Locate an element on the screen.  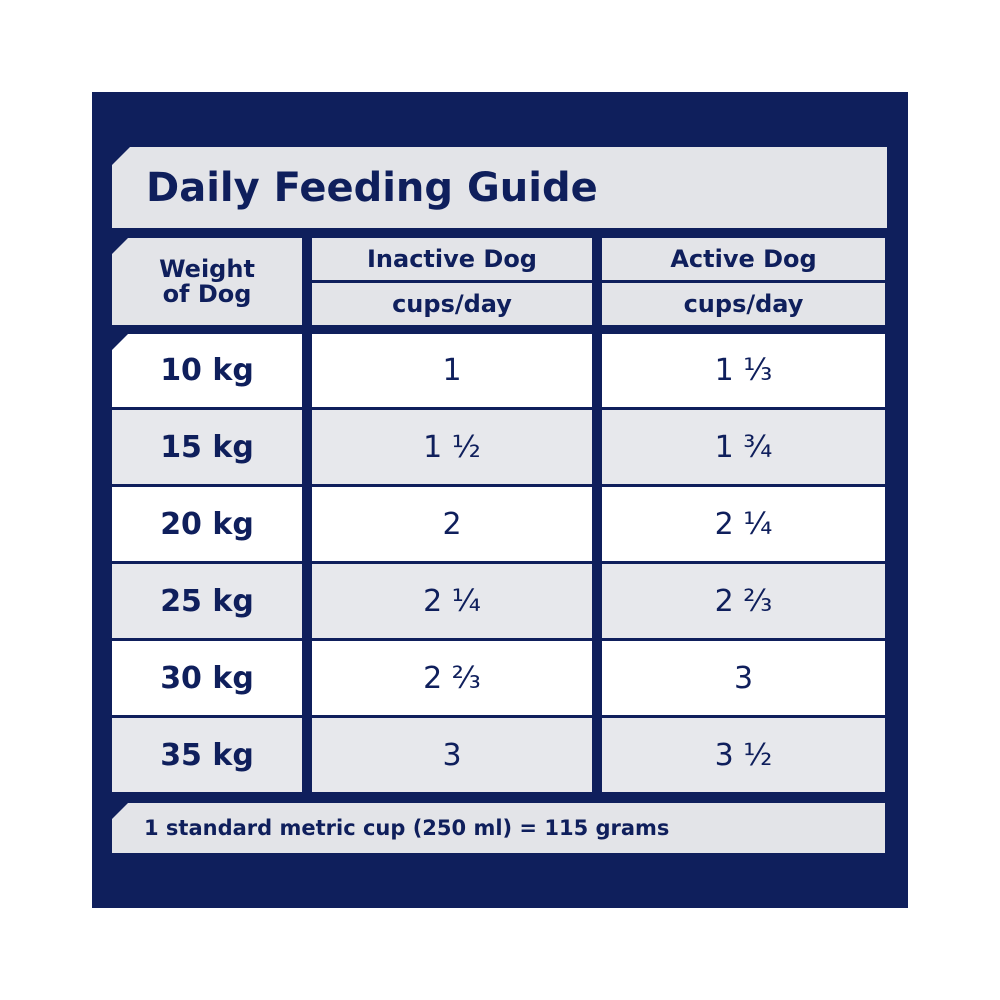
header-inactive-unit: cups/day is located at coordinates (452, 304).